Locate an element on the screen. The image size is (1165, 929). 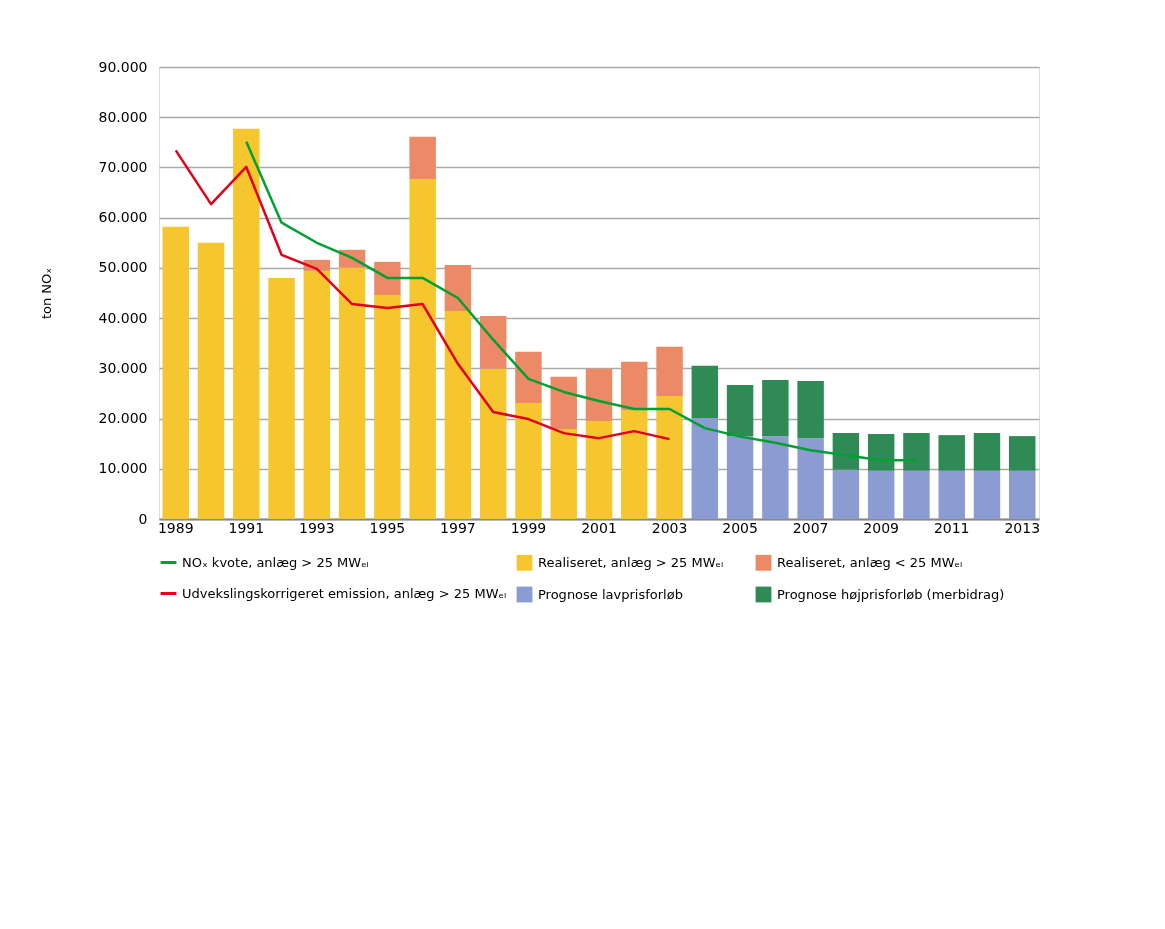
x-tick-label: 1999 is located at coordinates (528, 527).